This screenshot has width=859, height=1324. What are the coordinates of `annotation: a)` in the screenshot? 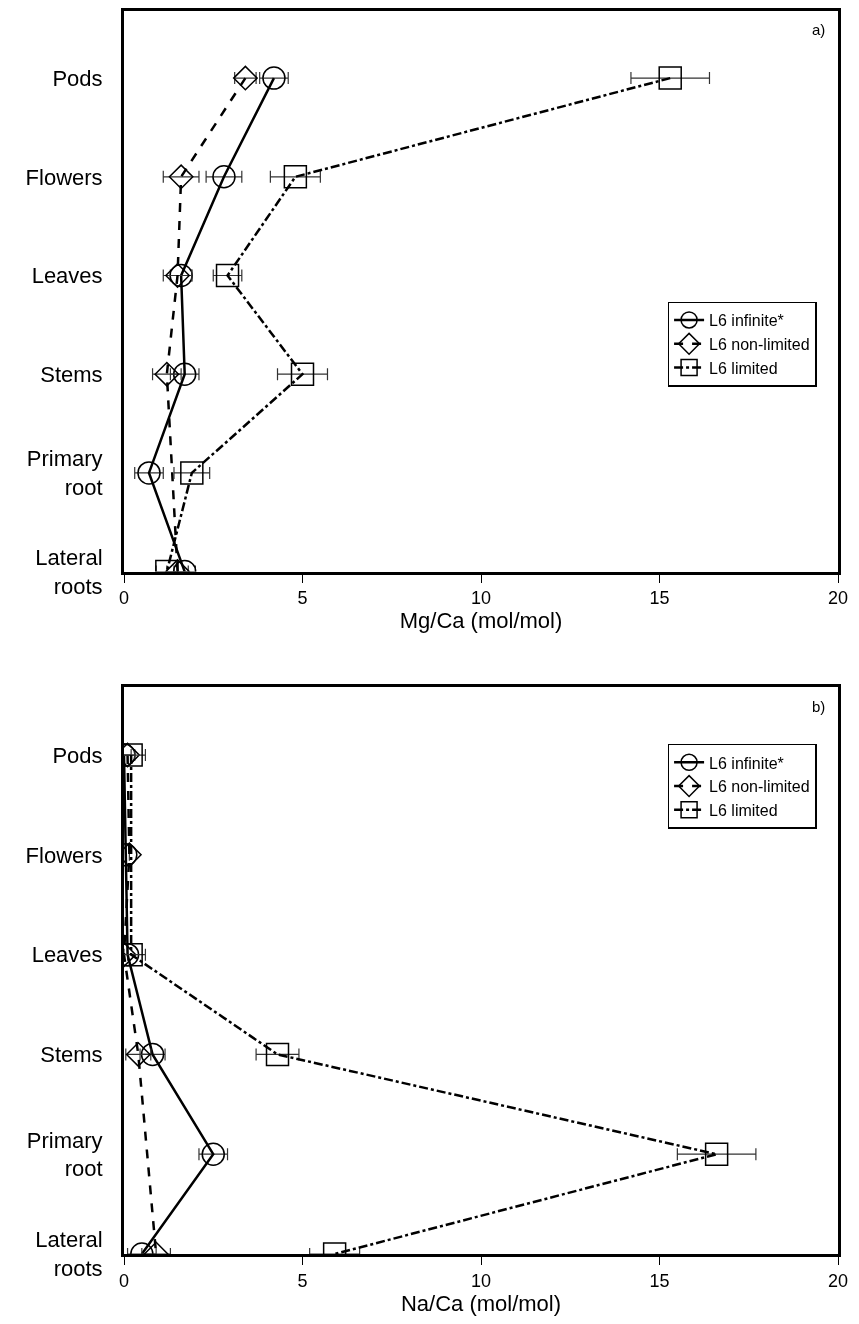 It's located at (819, 29).